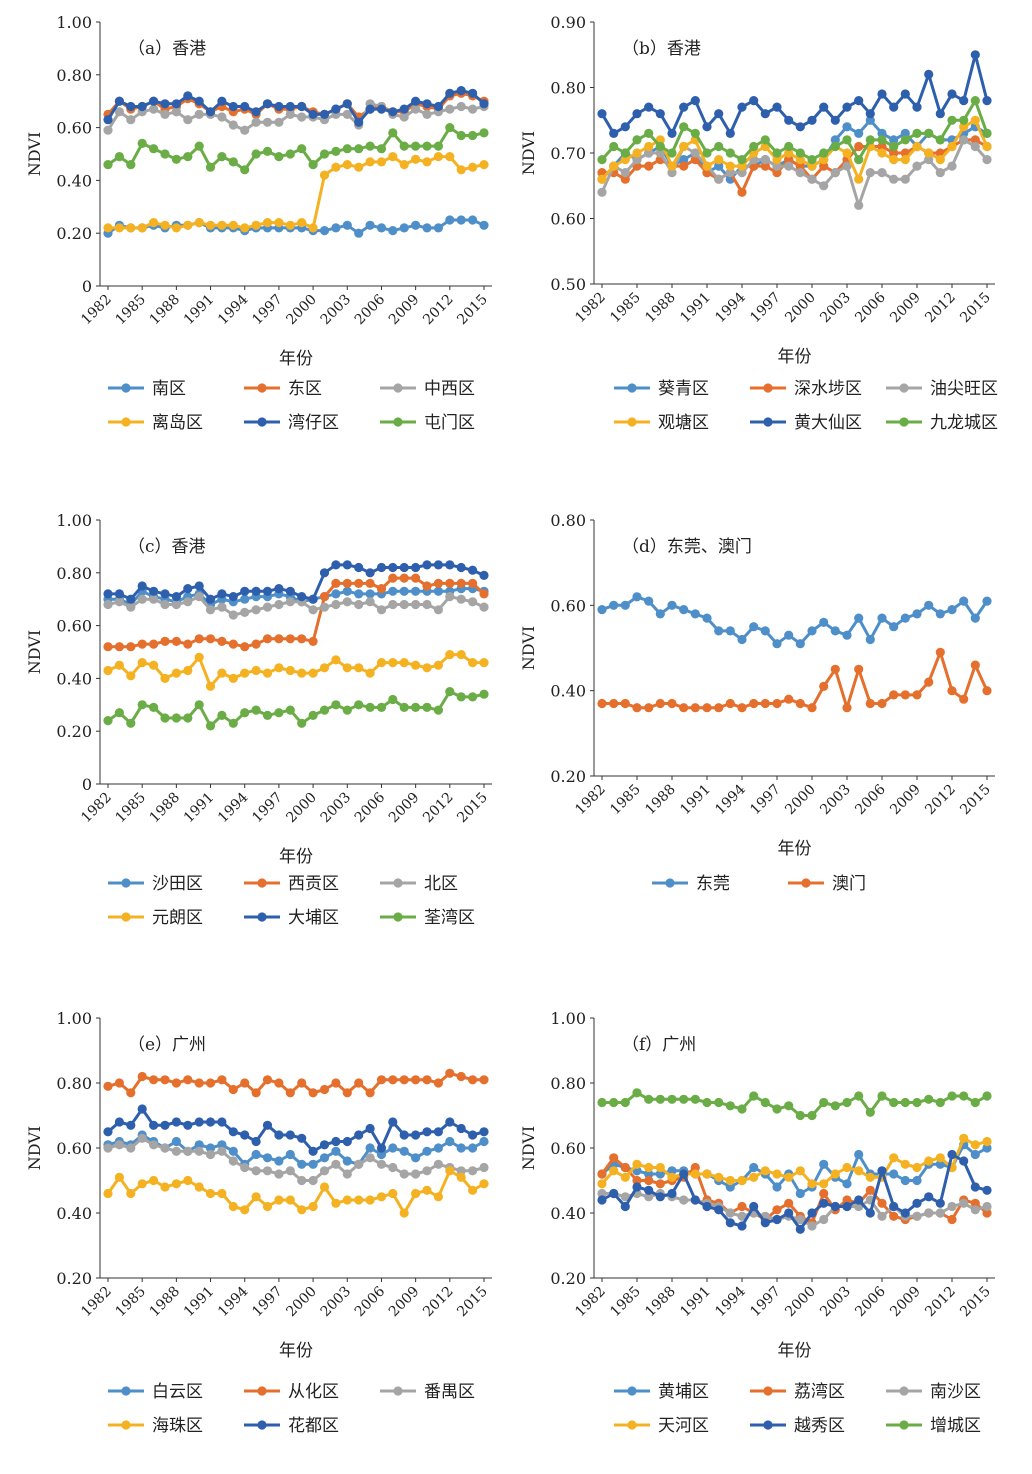 The width and height of the screenshot is (1032, 1474). What do you see at coordinates (828, 389) in the screenshot?
I see `legend-label: 深水埗区` at bounding box center [828, 389].